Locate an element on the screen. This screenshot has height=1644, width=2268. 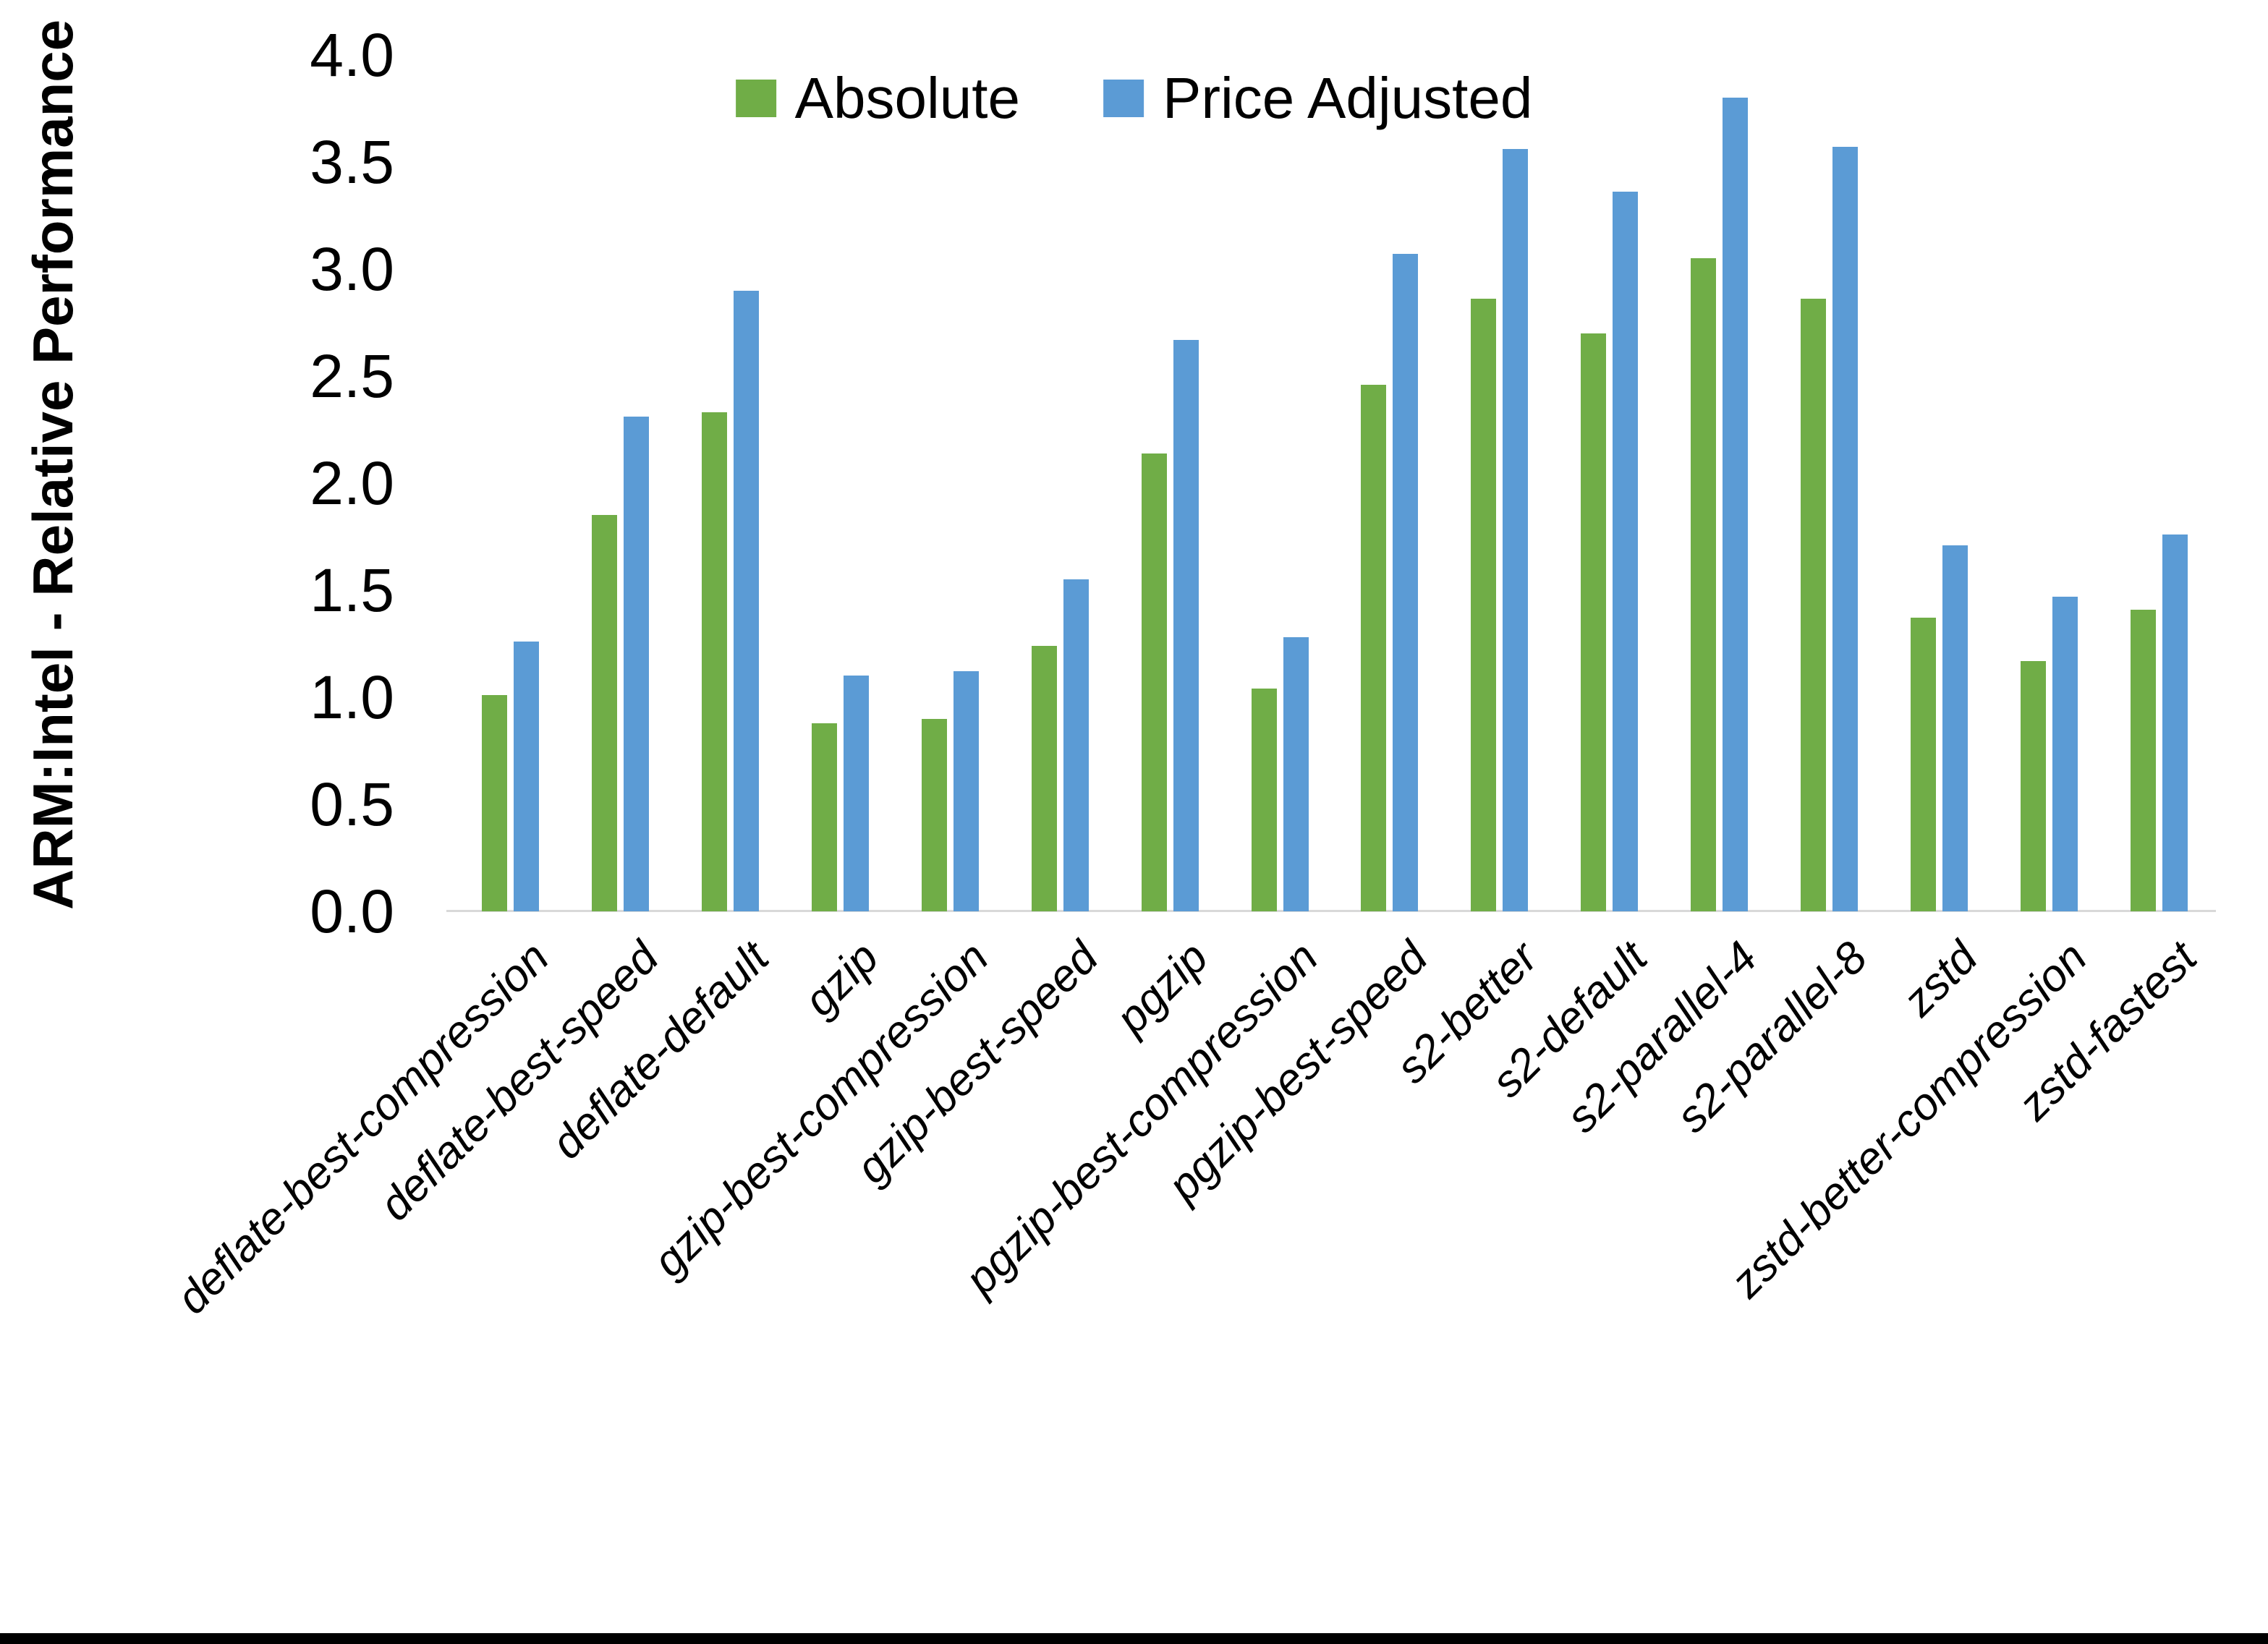
y-tick-0.5: 0.5 is located at coordinates (352, 804).